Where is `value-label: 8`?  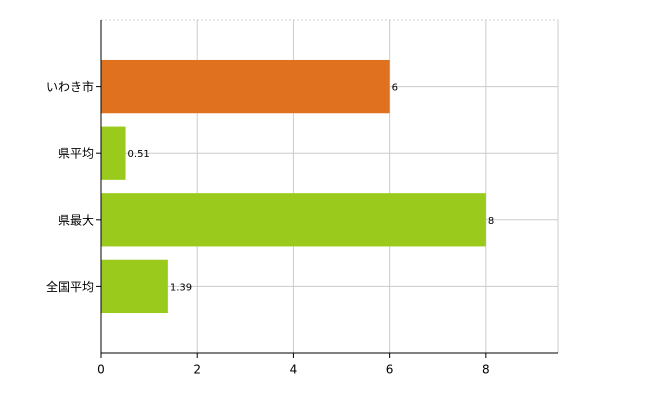
value-label: 8 is located at coordinates (491, 221).